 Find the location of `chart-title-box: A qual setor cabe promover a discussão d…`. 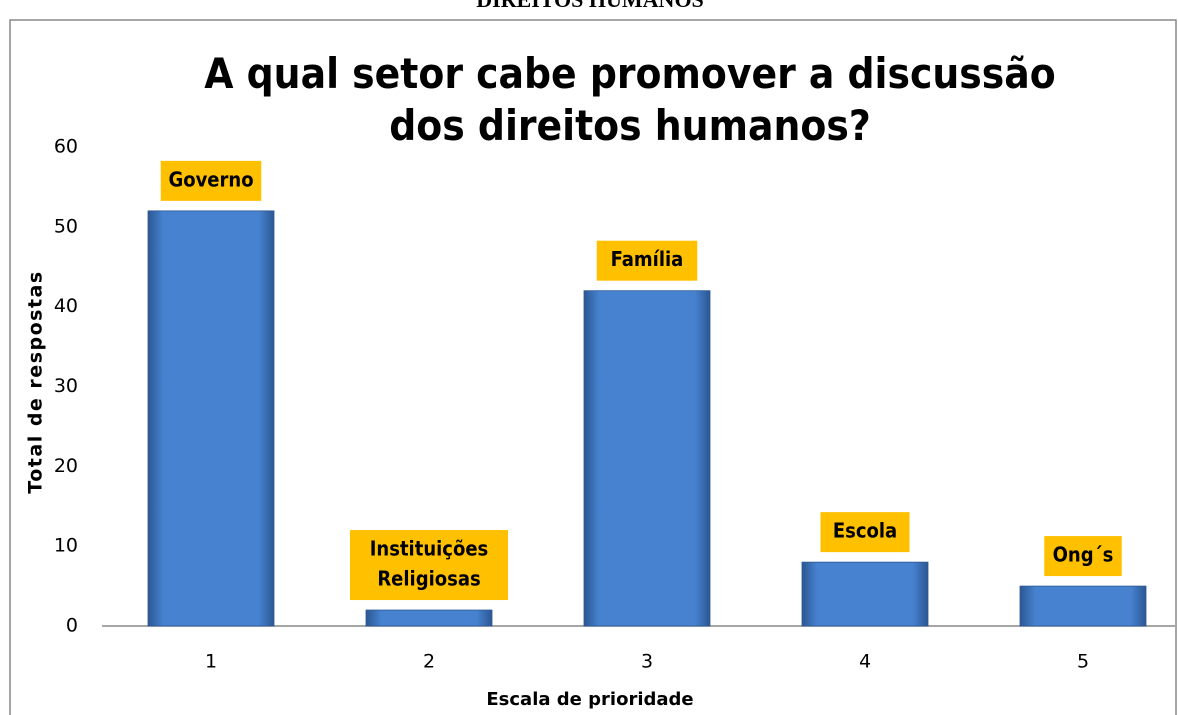

chart-title-box: A qual setor cabe promover a discussão d… is located at coordinates (630, 99).